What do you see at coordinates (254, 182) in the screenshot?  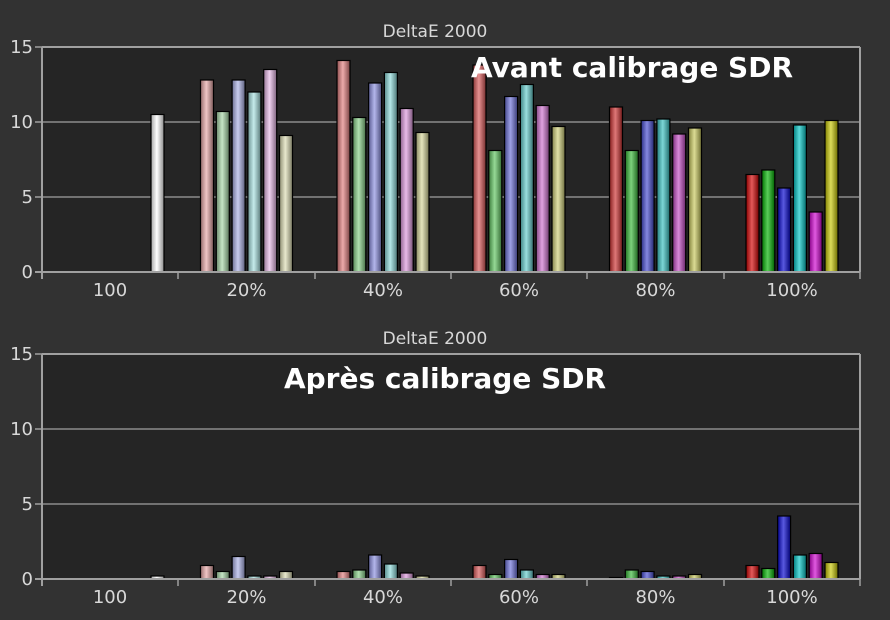 I see `bar-20%-4` at bounding box center [254, 182].